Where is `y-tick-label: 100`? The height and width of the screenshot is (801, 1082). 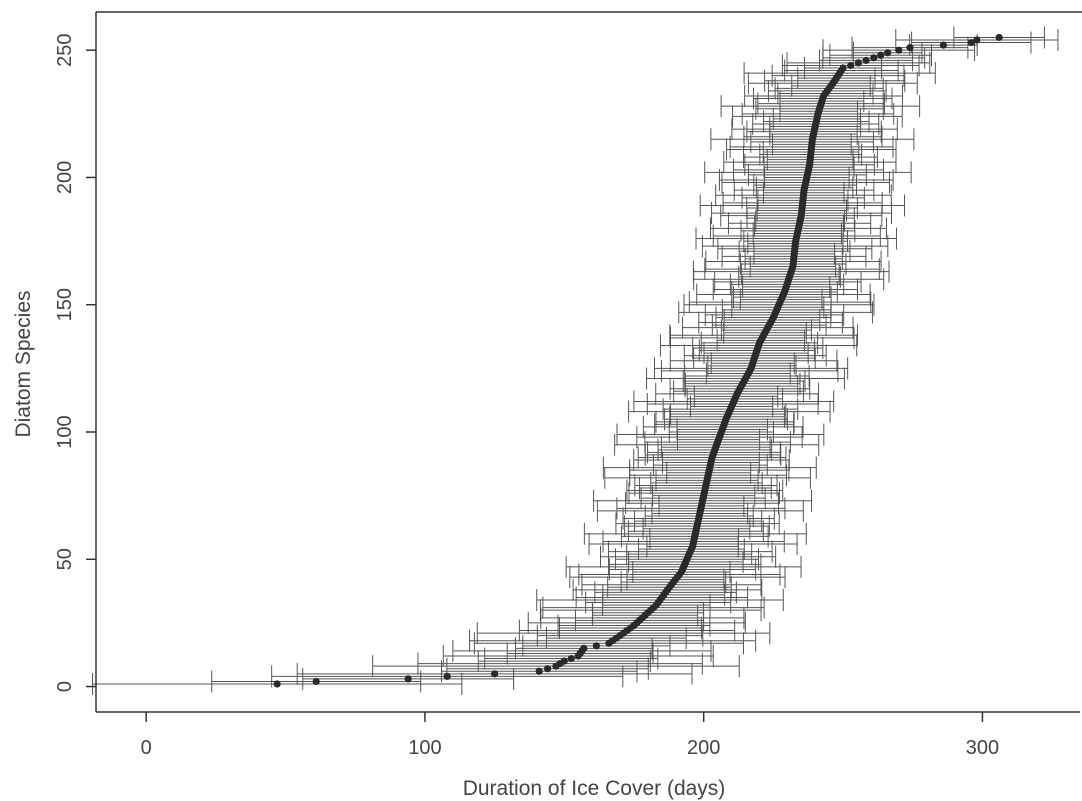
y-tick-label: 100 is located at coordinates (65, 431).